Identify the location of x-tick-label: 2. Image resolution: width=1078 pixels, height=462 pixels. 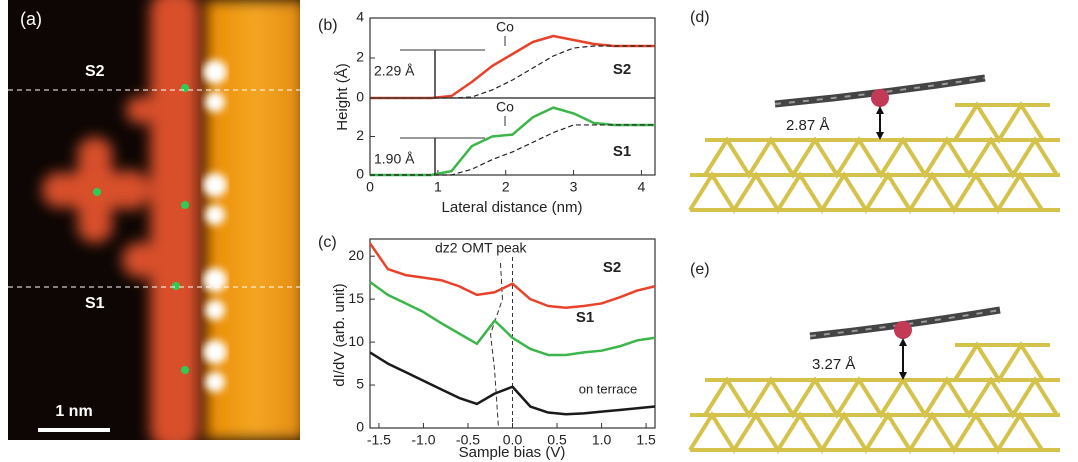
(506, 187).